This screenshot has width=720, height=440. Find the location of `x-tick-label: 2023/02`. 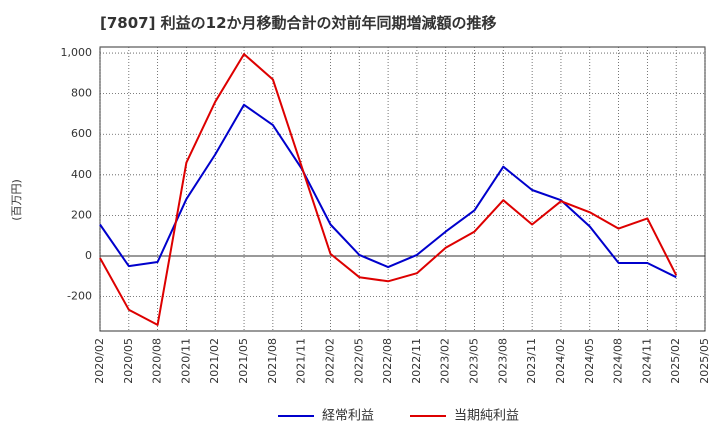

x-tick-label: 2023/02 is located at coordinates (445, 361).